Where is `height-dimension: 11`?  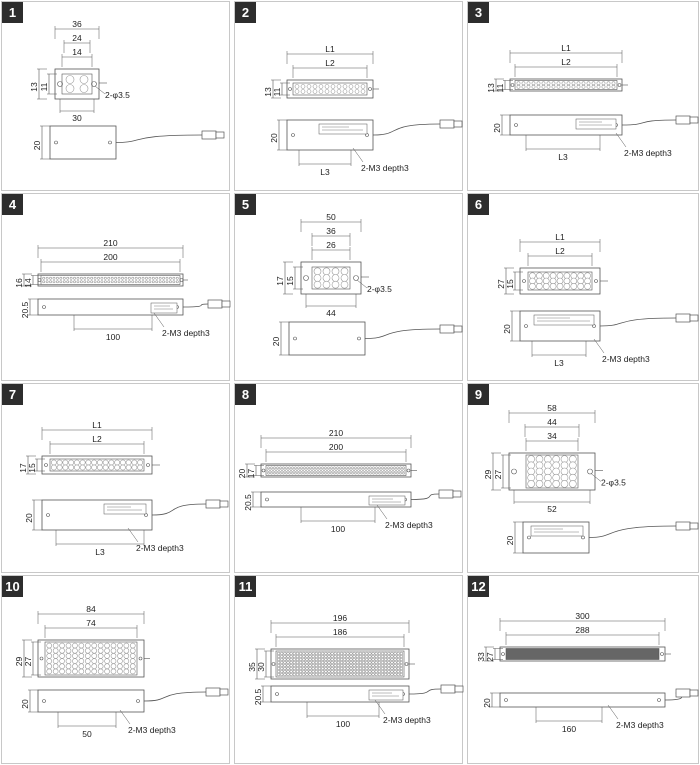
height-dimension: 11 is located at coordinates (277, 91).